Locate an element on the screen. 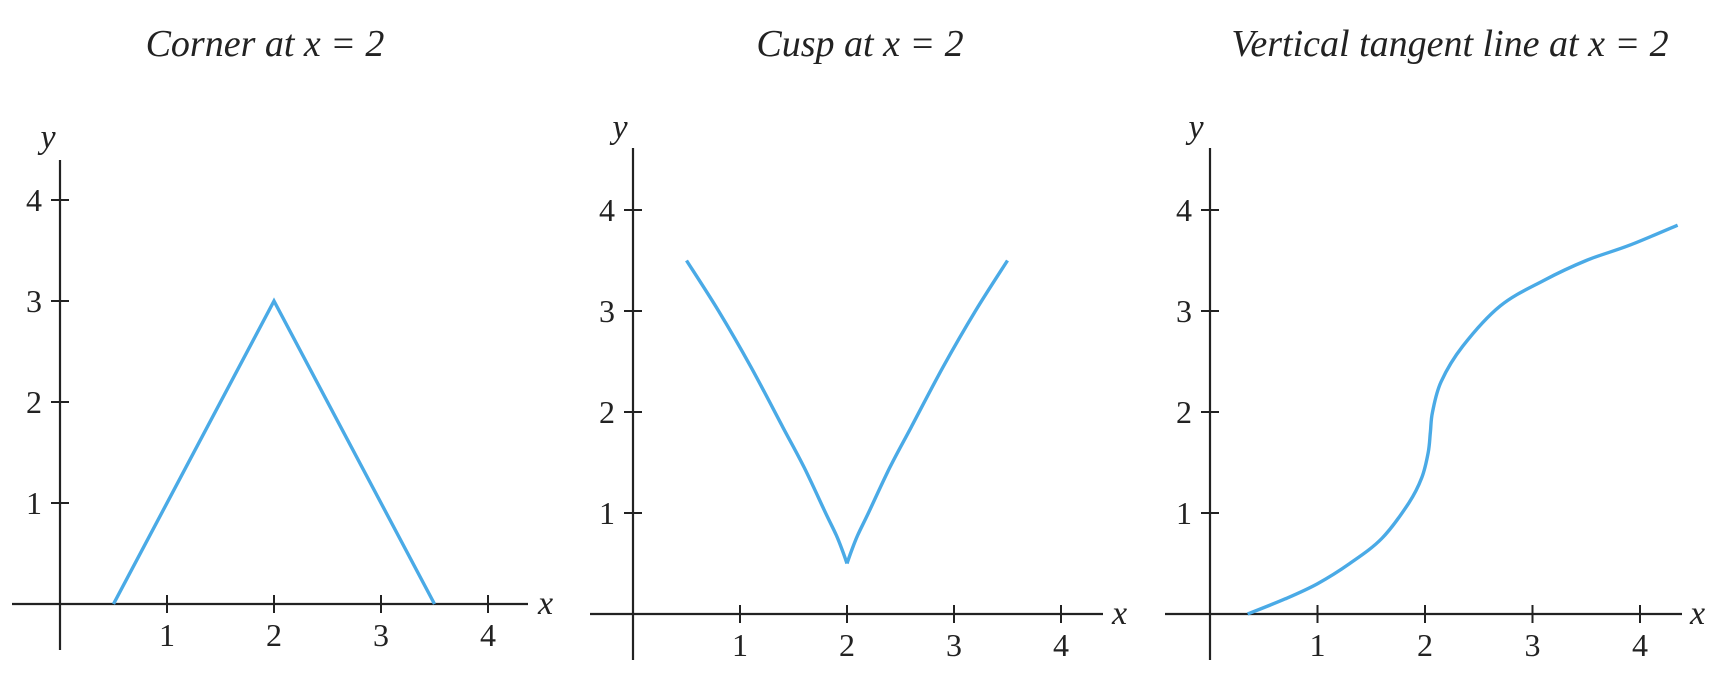  chart-title: Cusp at x = 2 is located at coordinates (860, 44).